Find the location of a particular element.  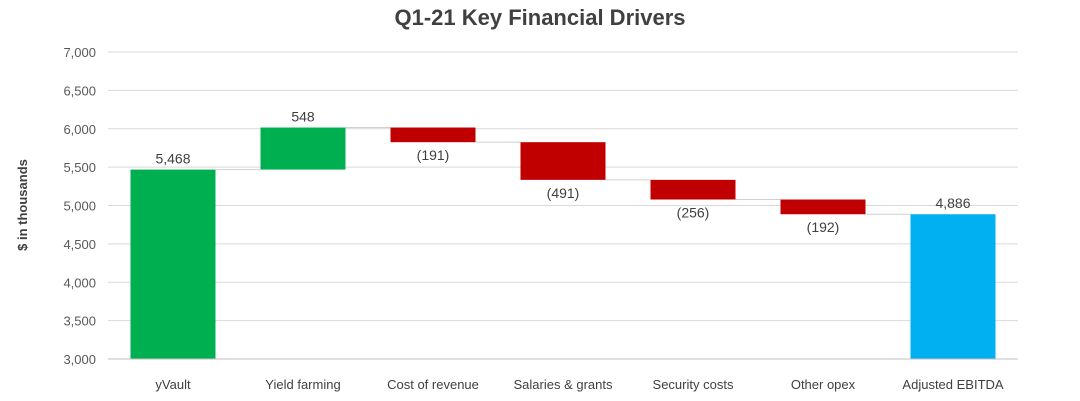

bar-yvault is located at coordinates (173, 264).